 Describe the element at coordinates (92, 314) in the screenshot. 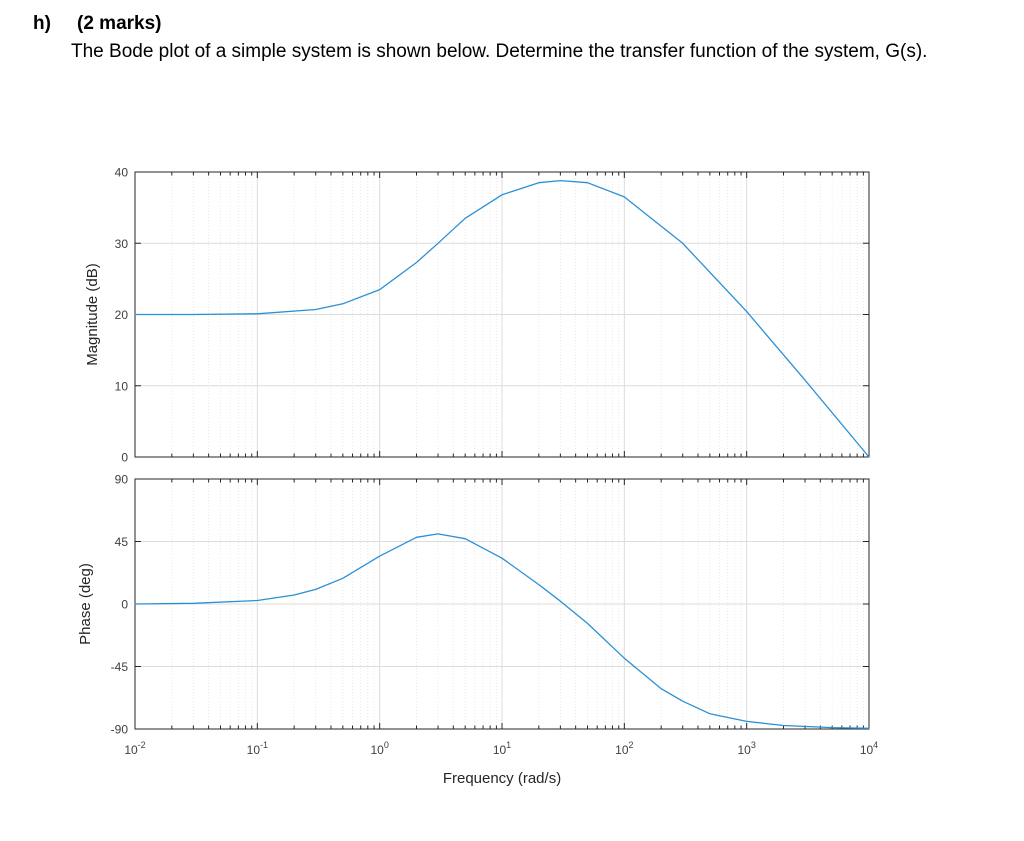

I see `magnitude-y-axis-label: Magnitude (dB)` at that location.